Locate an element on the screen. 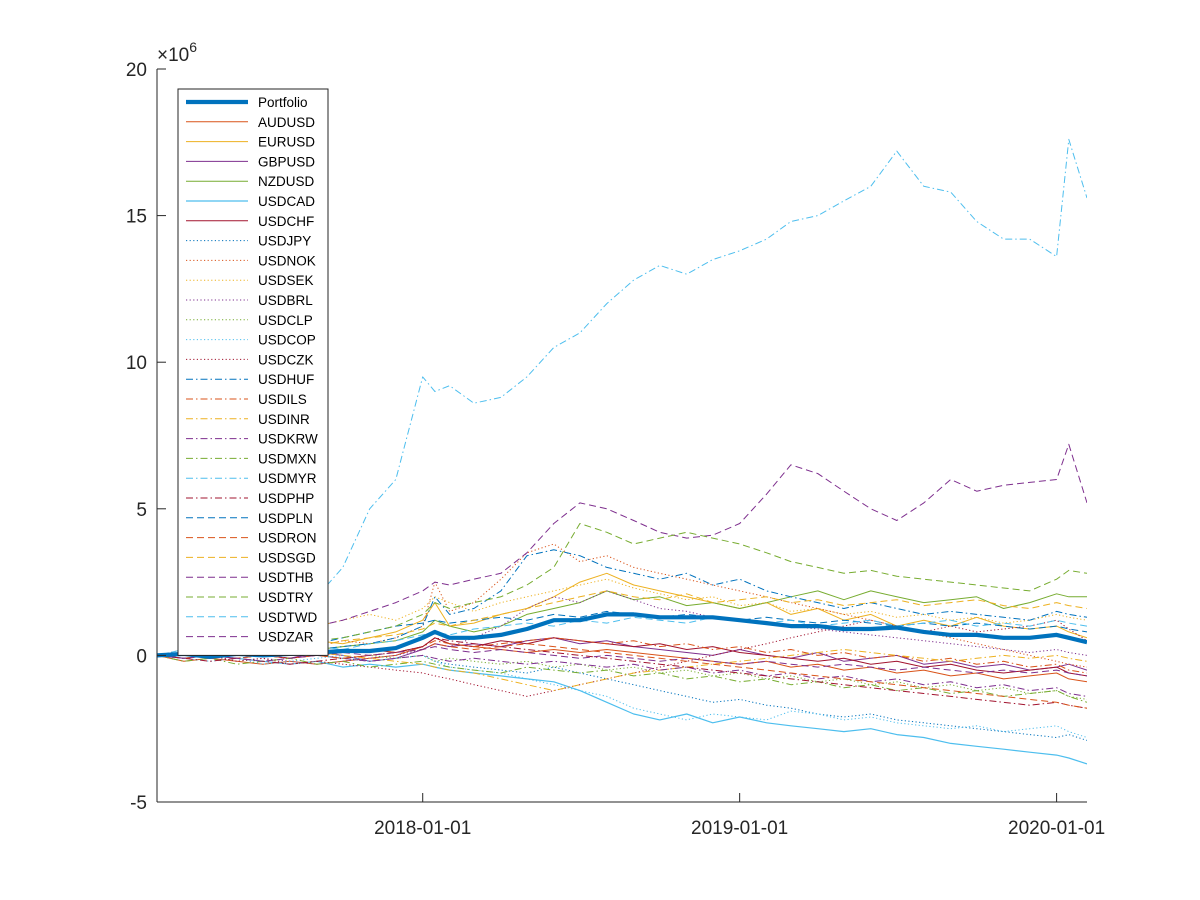  legend-label-usdtwd: USDTWD is located at coordinates (287, 617).